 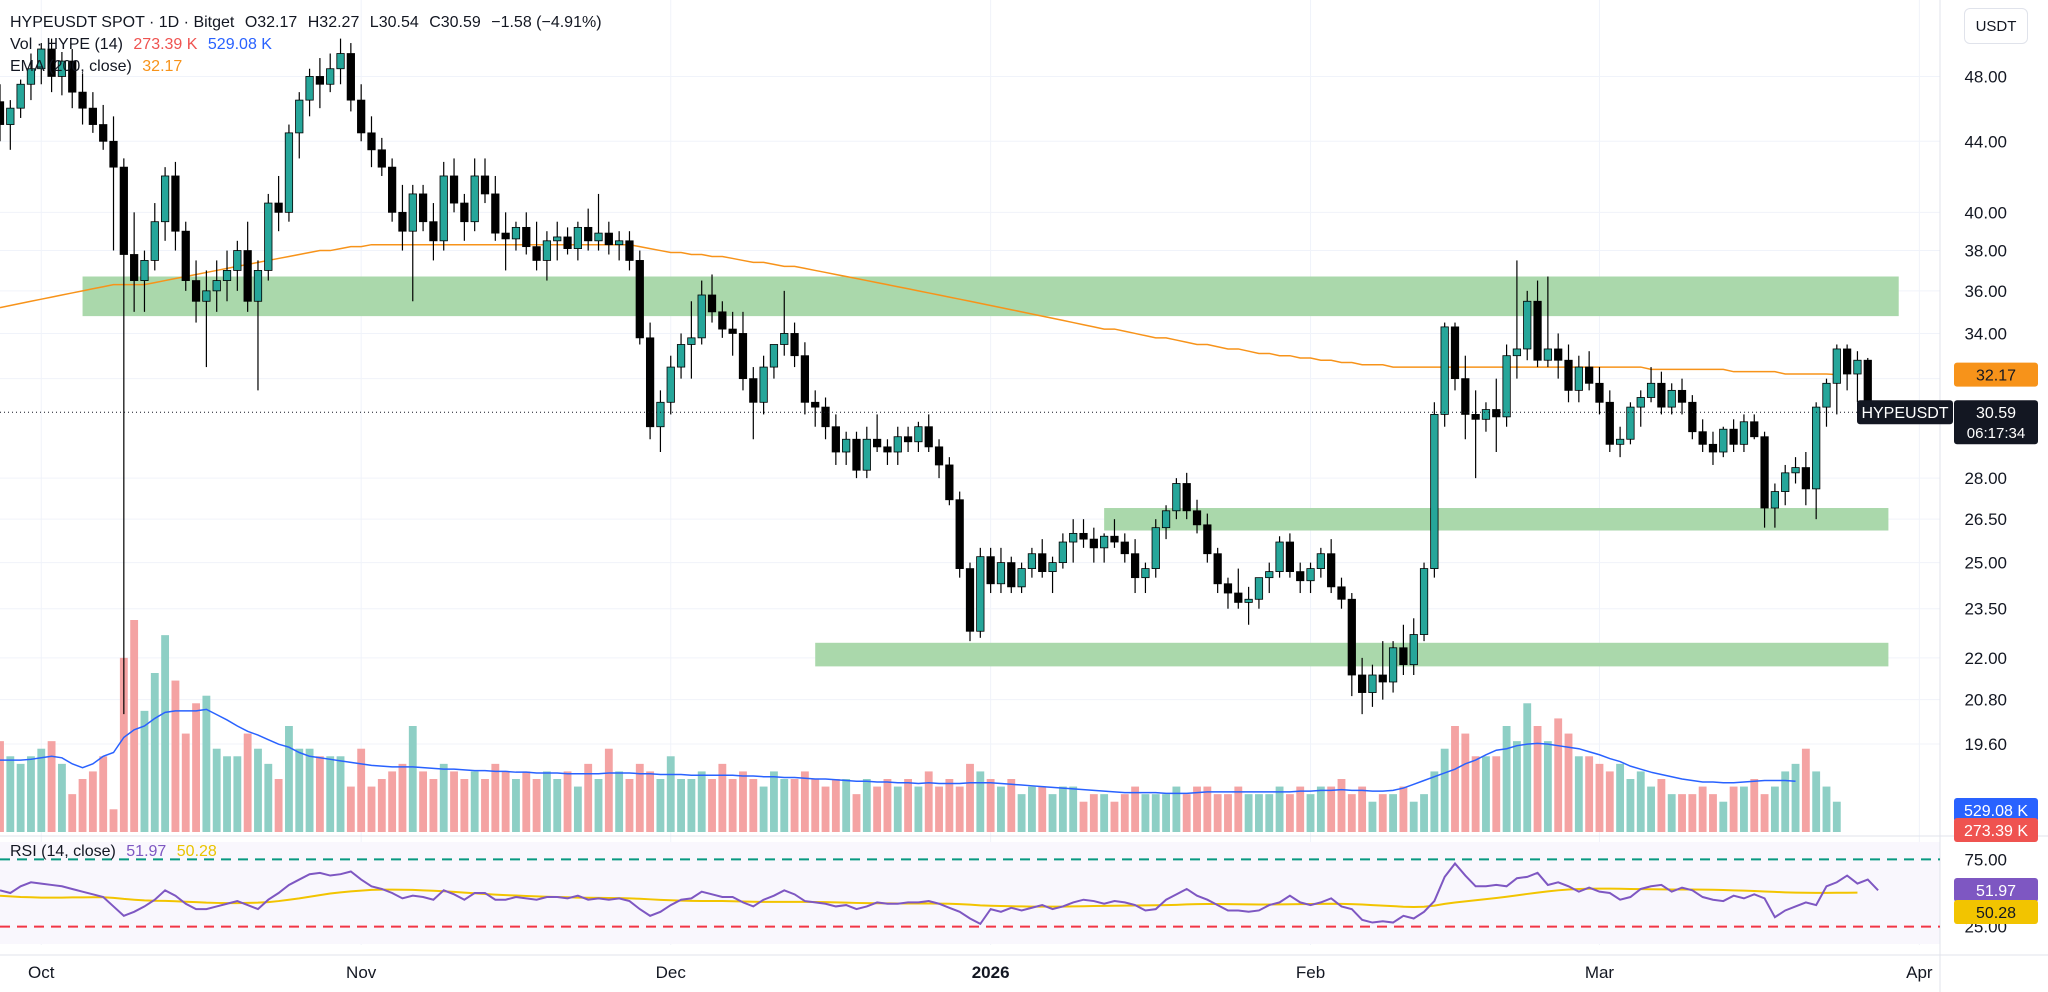 I want to click on rsi-legend: RSI (14, close) 51.97 50.28, so click(x=116, y=852).